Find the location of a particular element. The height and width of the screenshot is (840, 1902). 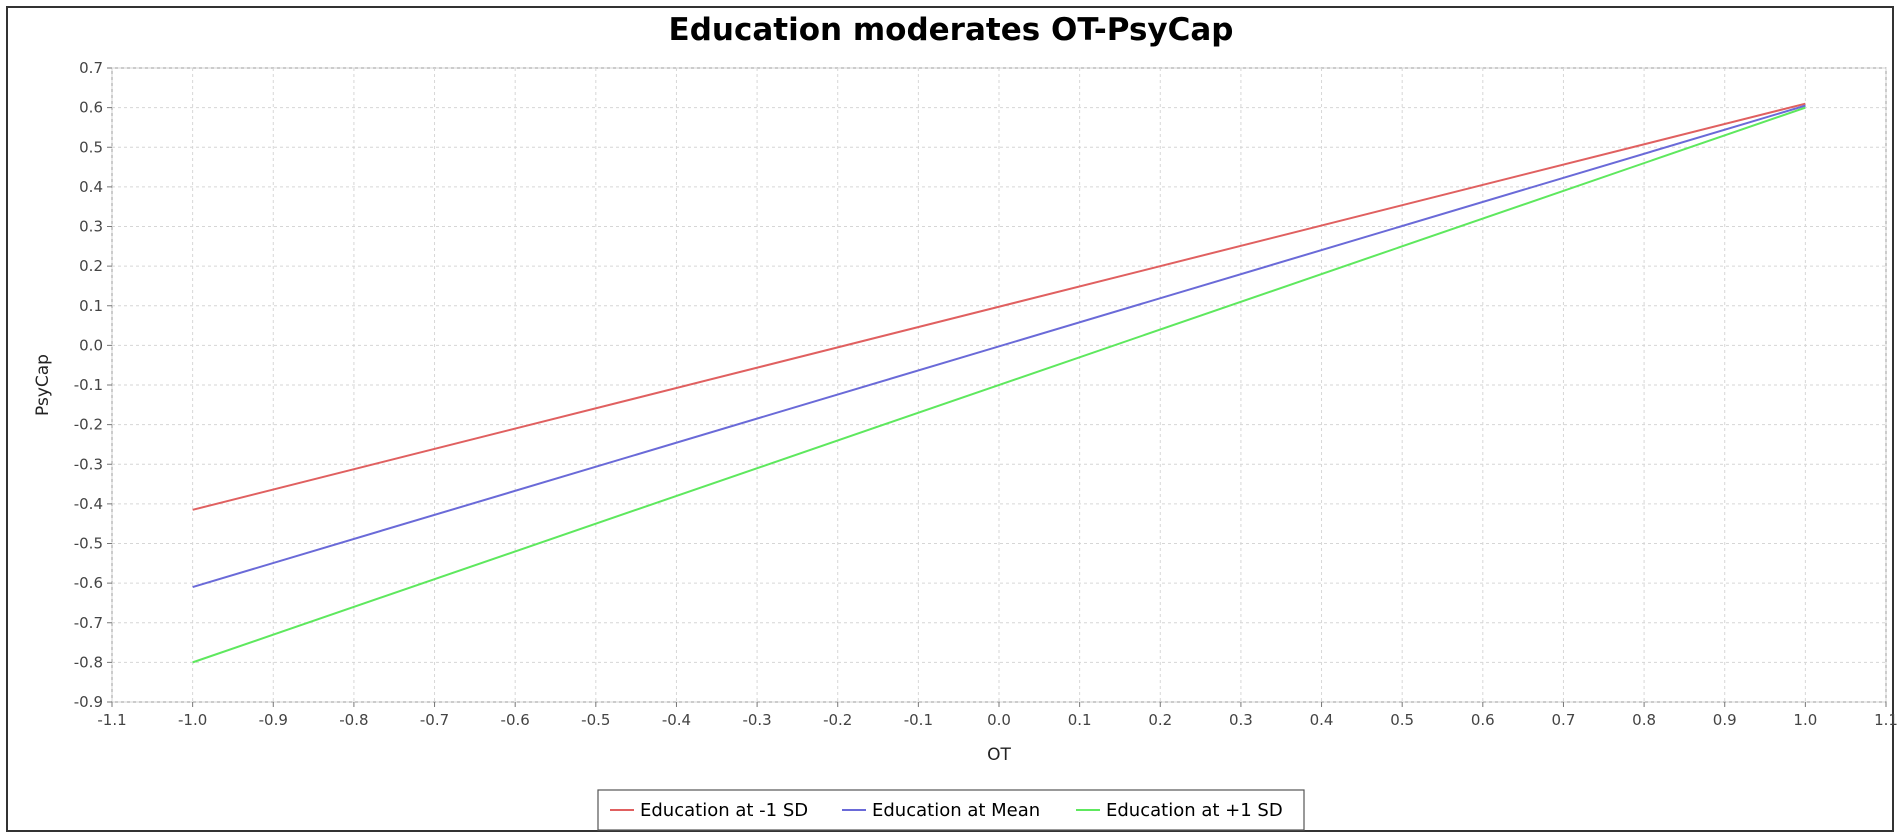

y-tick-label: -0.3 is located at coordinates (88, 464).